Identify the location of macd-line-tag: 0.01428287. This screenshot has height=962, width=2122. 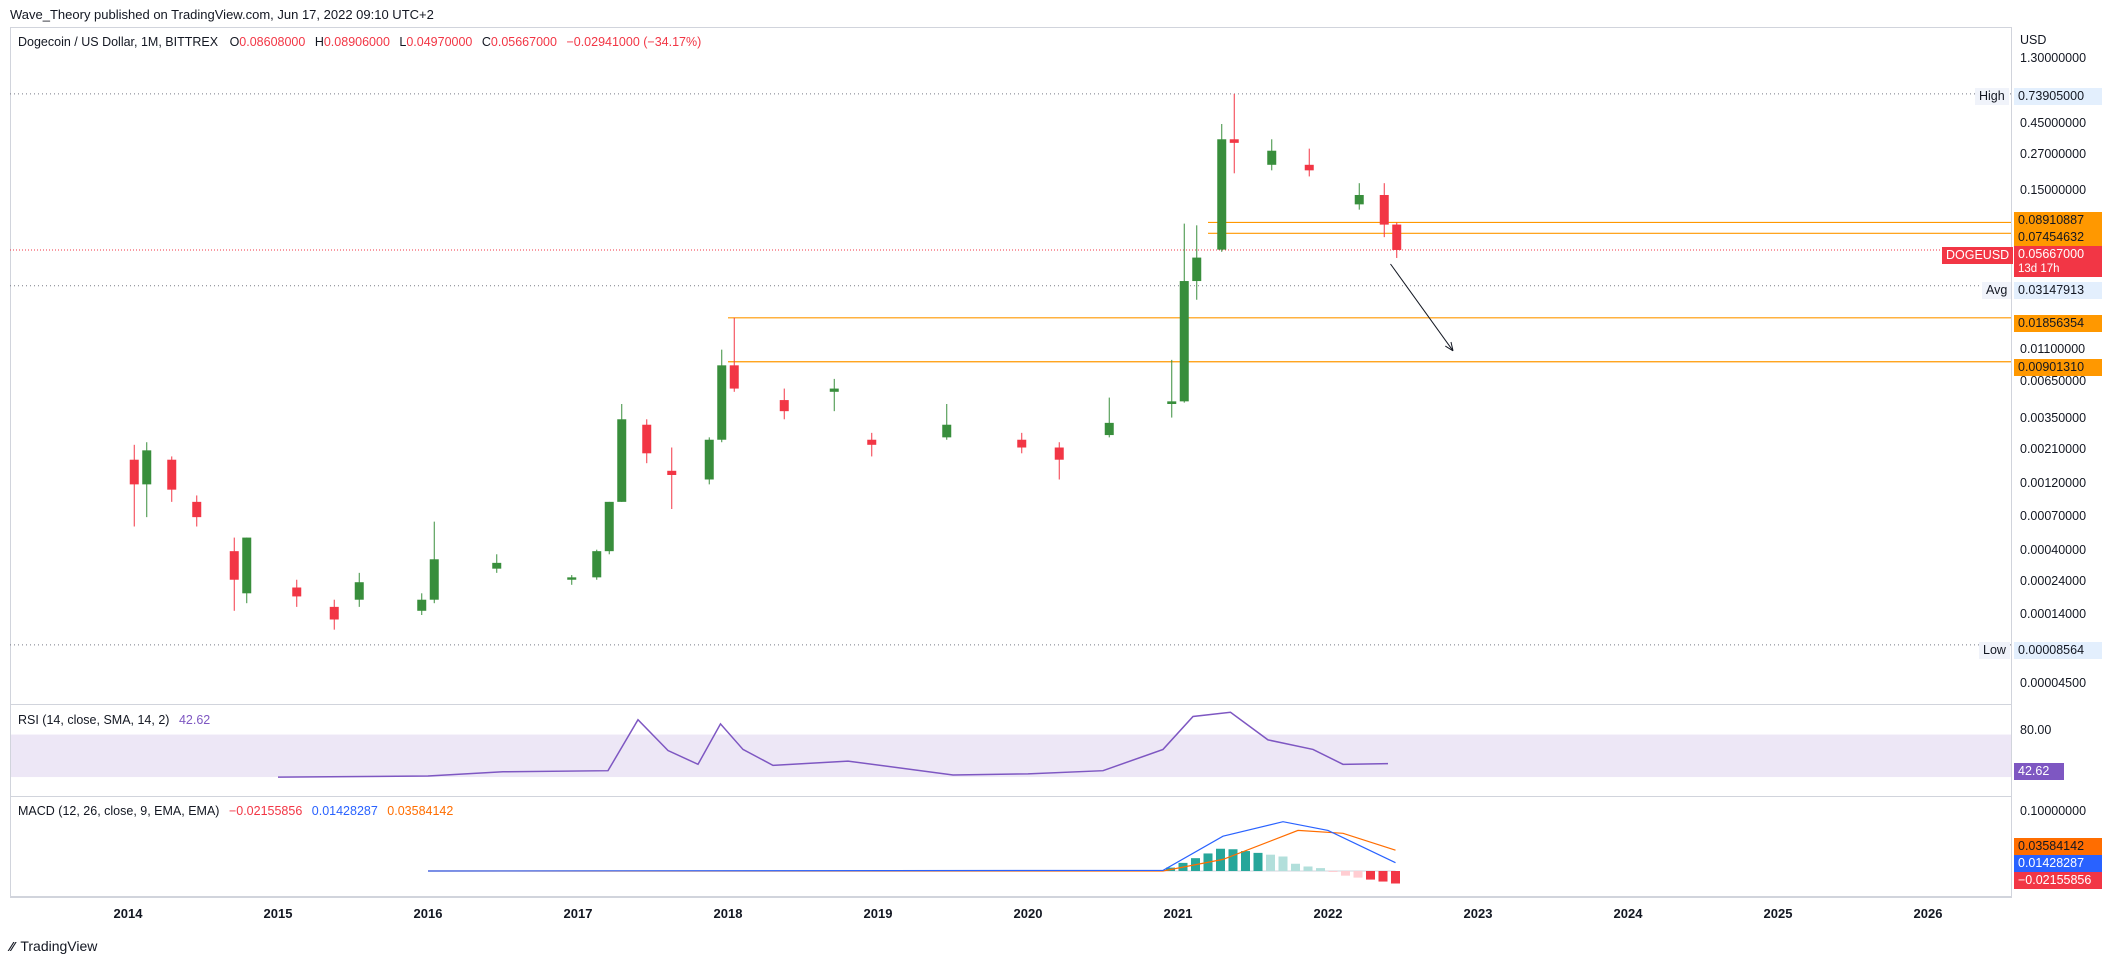
(2058, 863).